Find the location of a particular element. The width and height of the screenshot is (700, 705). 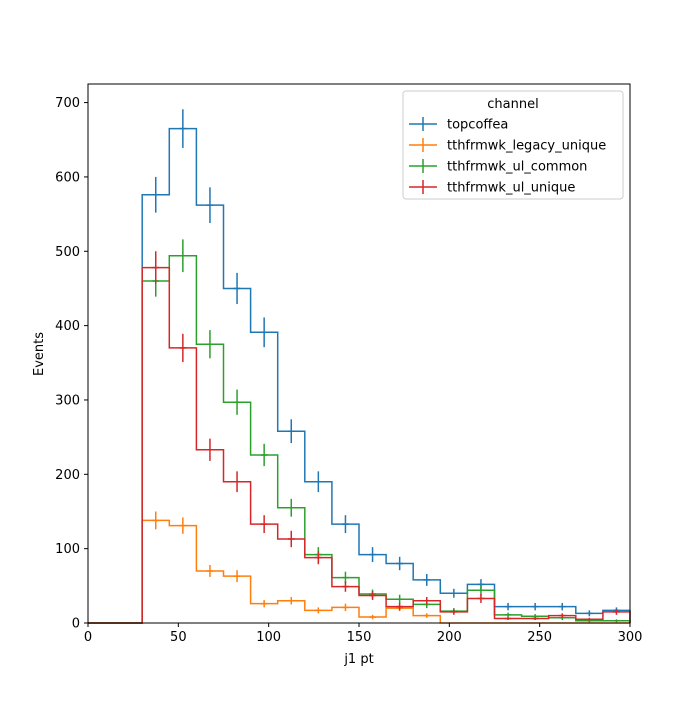

legend-label: tthfrmwk_legacy_unique is located at coordinates (526, 146).